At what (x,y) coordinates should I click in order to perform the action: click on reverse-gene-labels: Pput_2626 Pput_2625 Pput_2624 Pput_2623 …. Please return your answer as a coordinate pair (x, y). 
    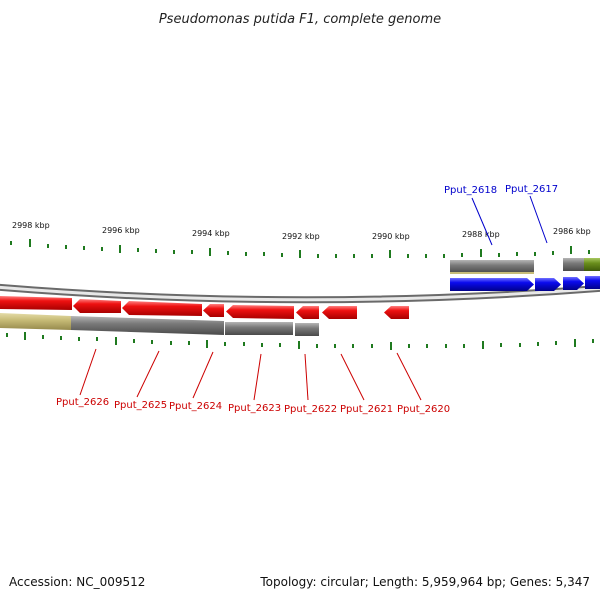
    Looking at the image, I should click on (253, 406).